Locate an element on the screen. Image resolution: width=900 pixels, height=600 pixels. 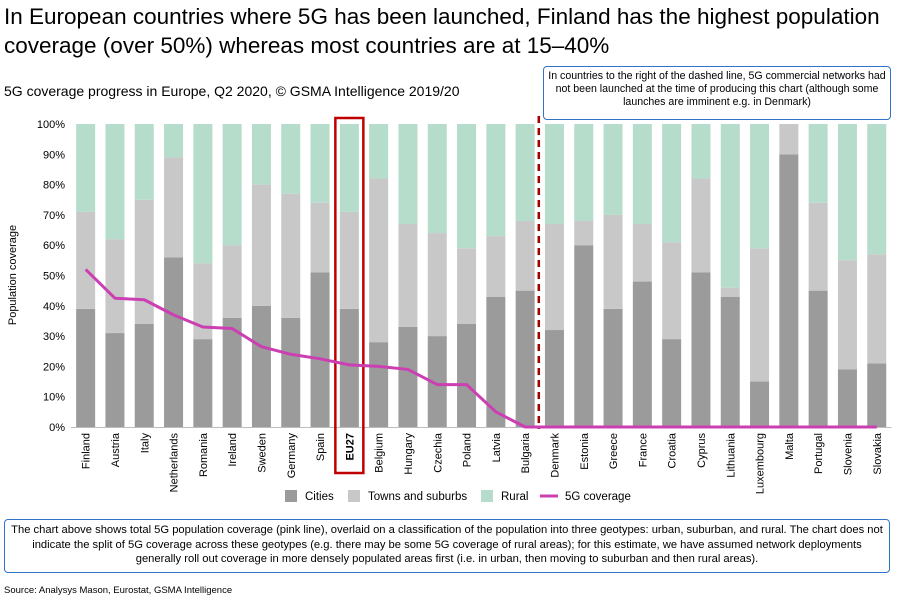
legend-swatch-towns is located at coordinates (354, 496).